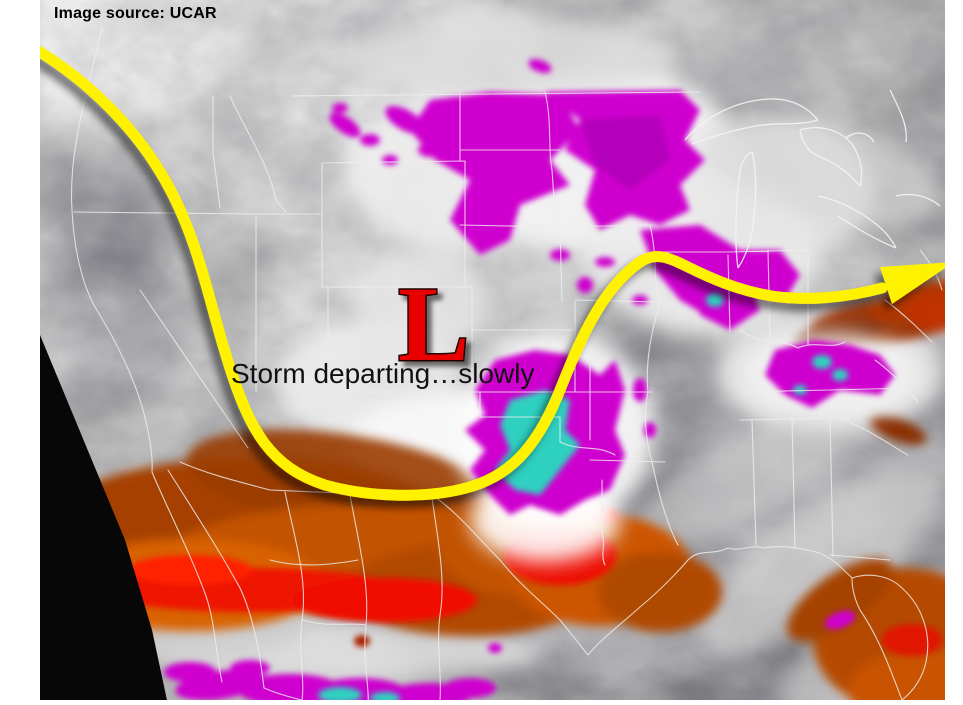 Image resolution: width=963 pixels, height=705 pixels. I want to click on arrowhead-icon, so click(912, 283).